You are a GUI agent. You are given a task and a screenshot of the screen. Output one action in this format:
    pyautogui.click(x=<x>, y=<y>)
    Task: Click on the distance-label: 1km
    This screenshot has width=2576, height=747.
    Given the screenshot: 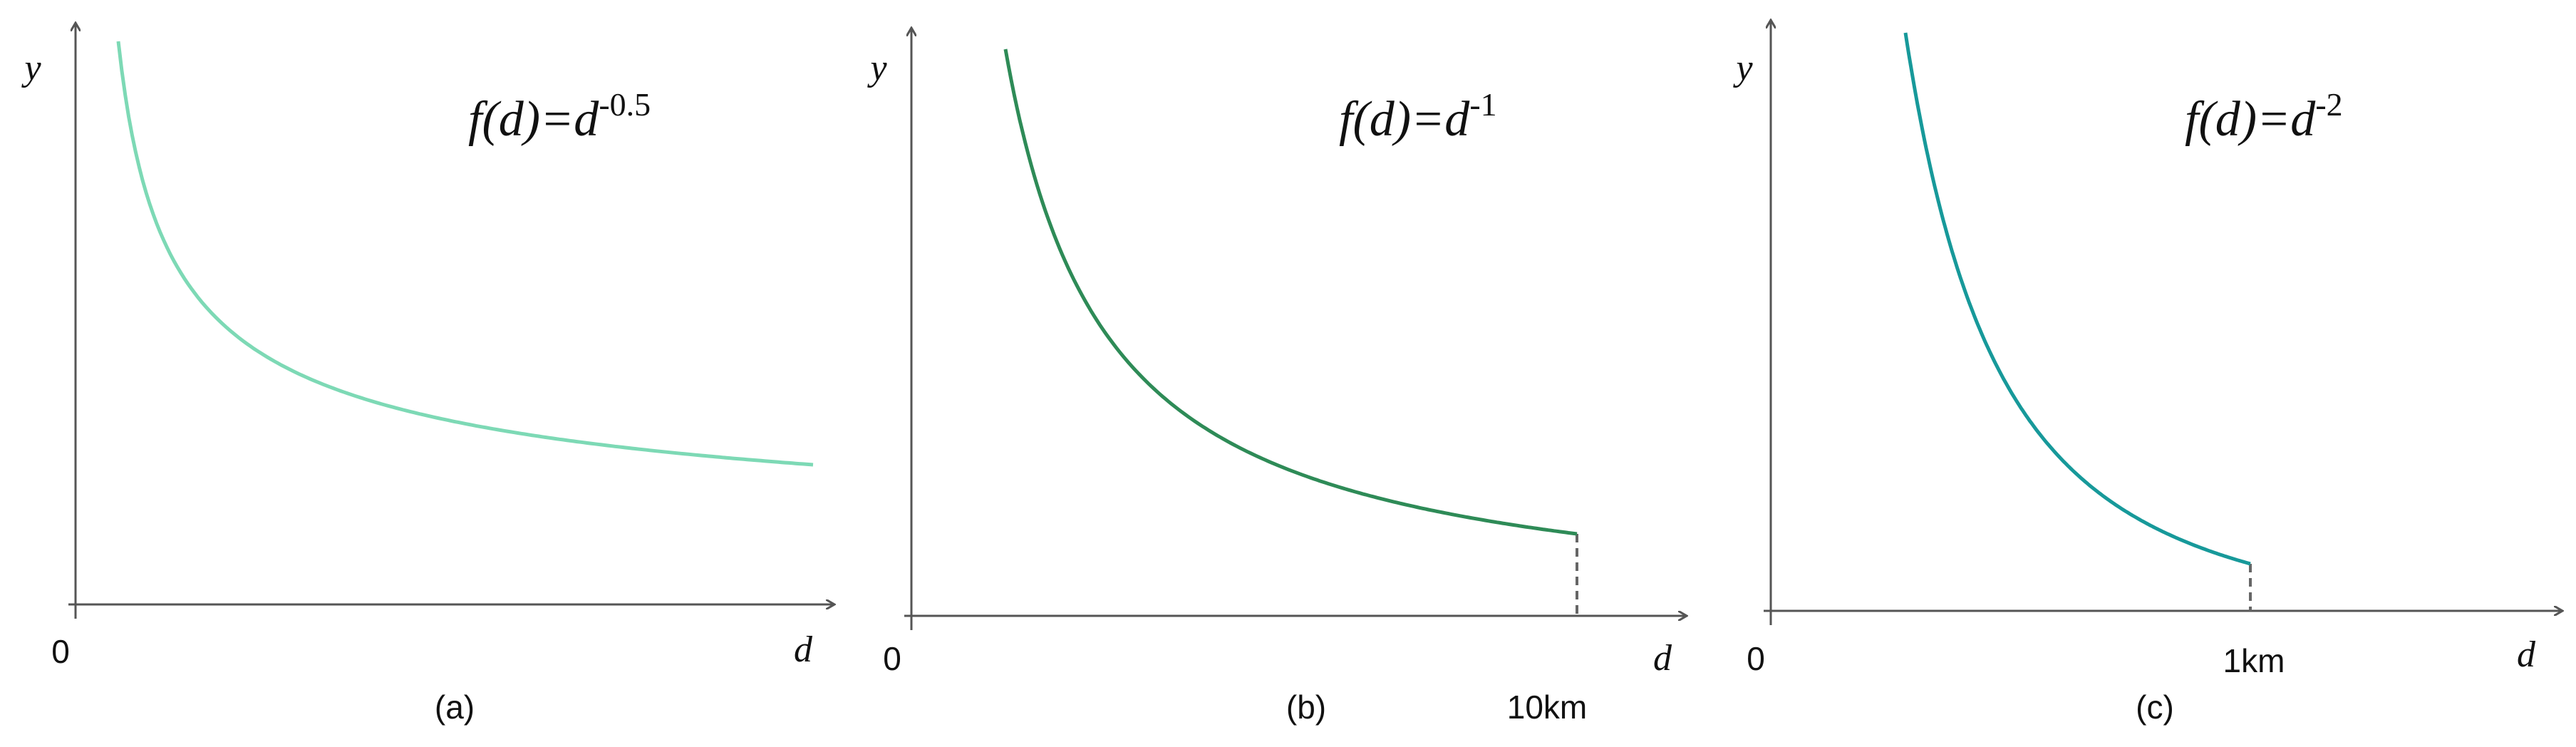 What is the action you would take?
    pyautogui.click(x=2254, y=660)
    